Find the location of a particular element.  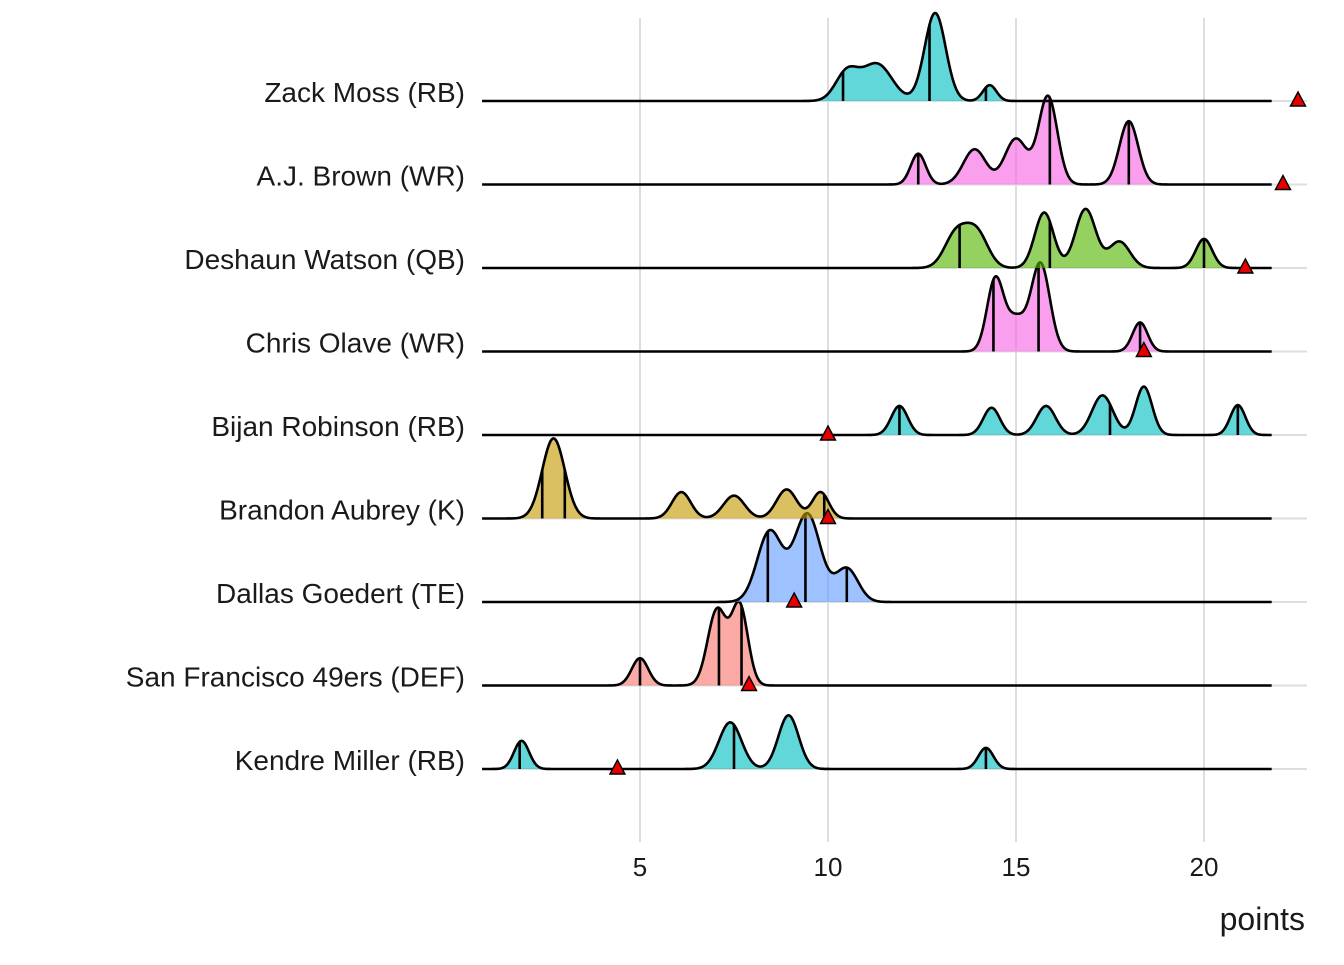

x-tick-label: 10 is located at coordinates (828, 867).